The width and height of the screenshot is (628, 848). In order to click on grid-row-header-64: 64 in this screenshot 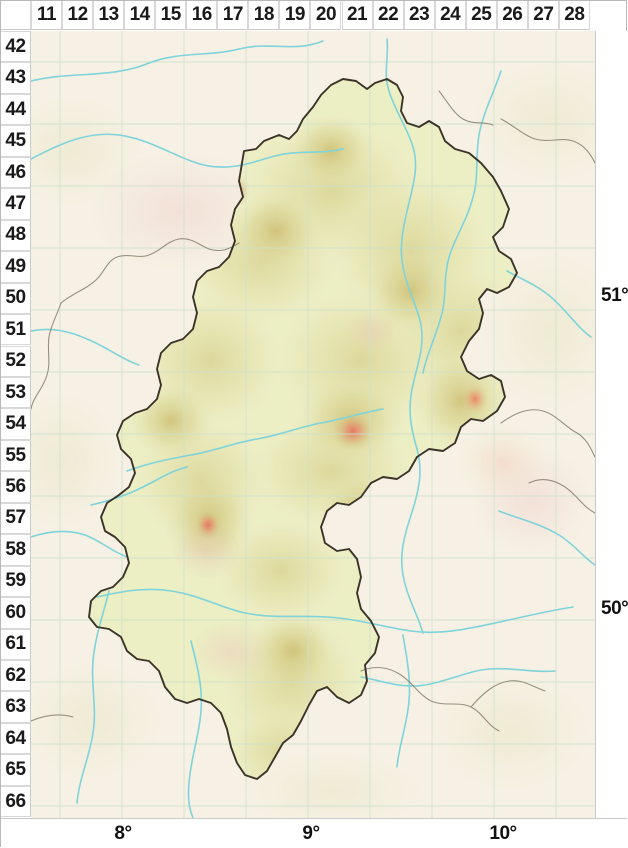, I will do `click(16, 738)`.